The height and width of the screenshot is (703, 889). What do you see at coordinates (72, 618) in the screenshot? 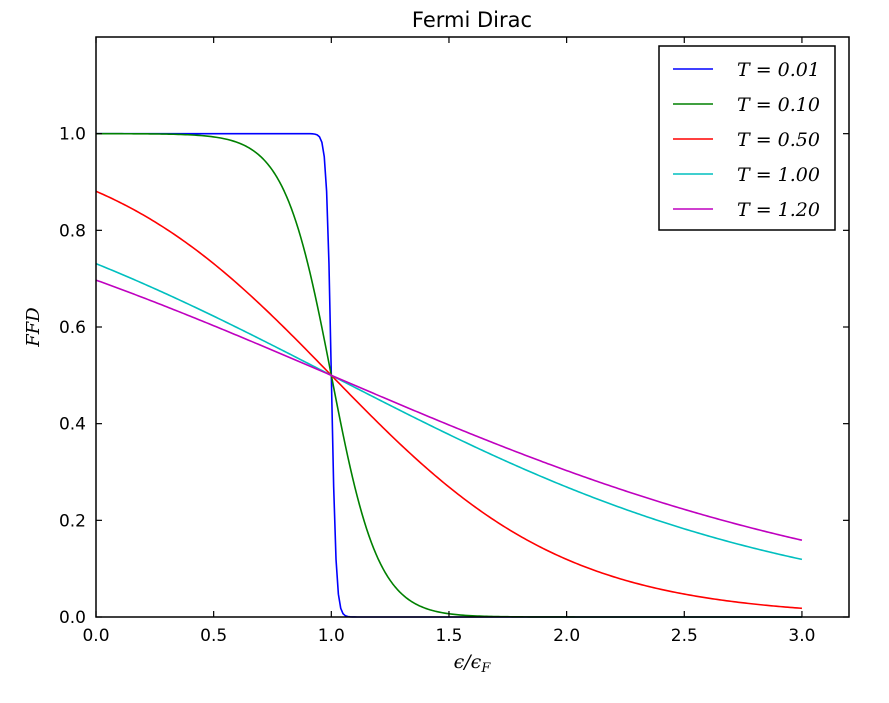
I see `y-tick-label: 0.0` at bounding box center [72, 618].